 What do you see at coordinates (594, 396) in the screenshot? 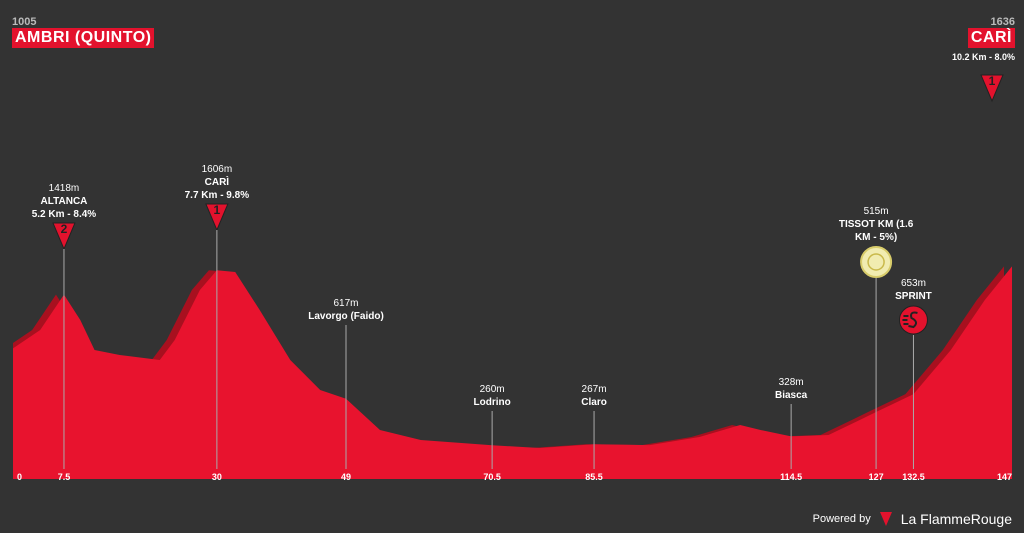
I see `annotation: 267m Claro` at bounding box center [594, 396].